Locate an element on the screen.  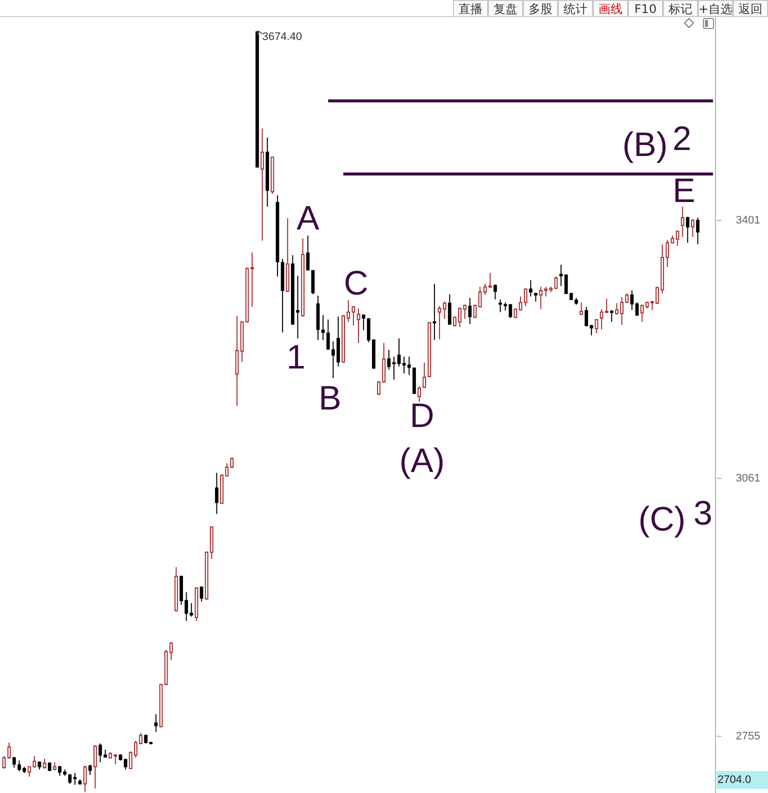
annotation: A is located at coordinates (308, 219).